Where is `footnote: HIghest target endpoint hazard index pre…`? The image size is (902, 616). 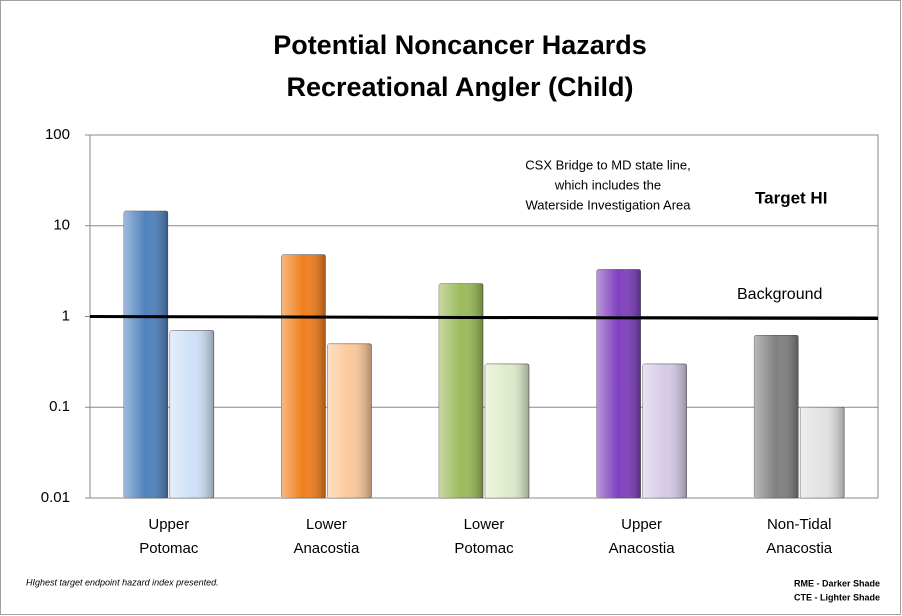 footnote: HIghest target endpoint hazard index pre… is located at coordinates (122, 582).